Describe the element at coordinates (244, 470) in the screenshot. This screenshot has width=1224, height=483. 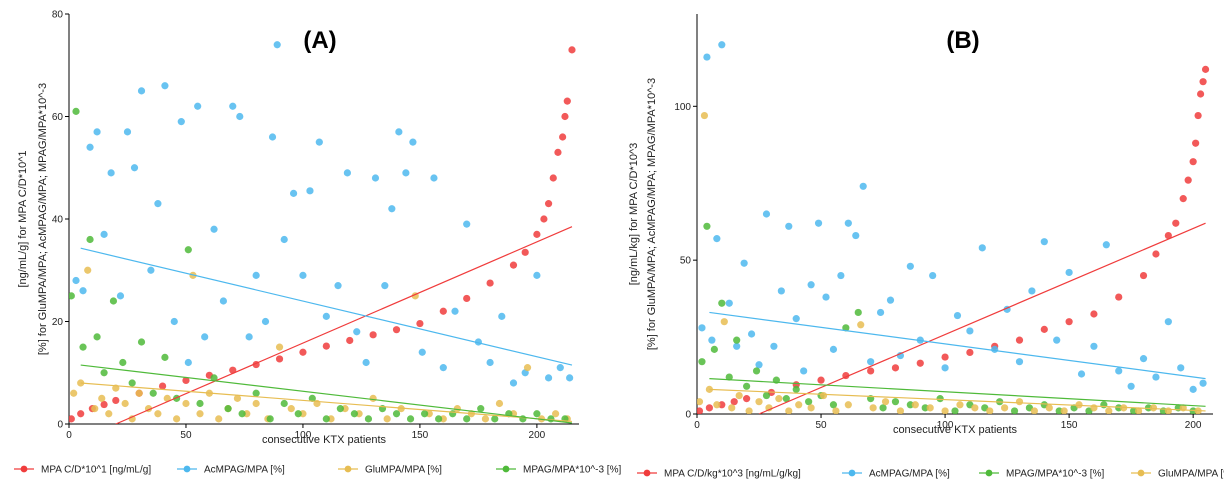
I see `legend-label: AcMPAG/MPA [%]` at that location.